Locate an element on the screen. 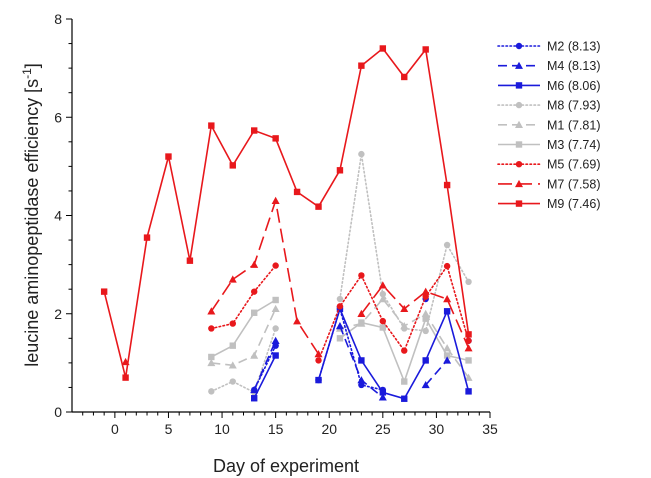 Image resolution: width=651 pixels, height=478 pixels. legend-label: M8 (7.93) is located at coordinates (574, 106).